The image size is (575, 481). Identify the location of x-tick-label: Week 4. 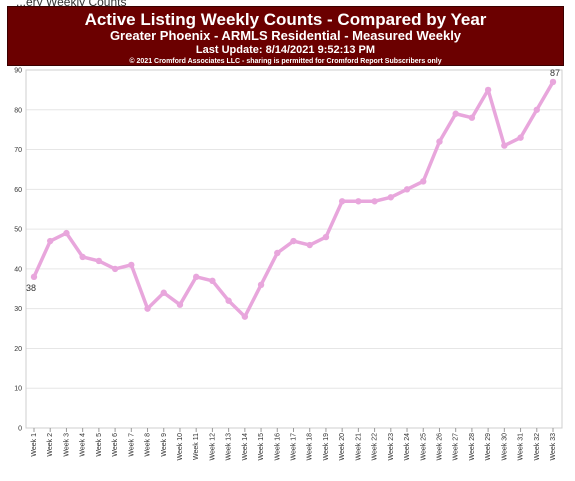
(83, 445).